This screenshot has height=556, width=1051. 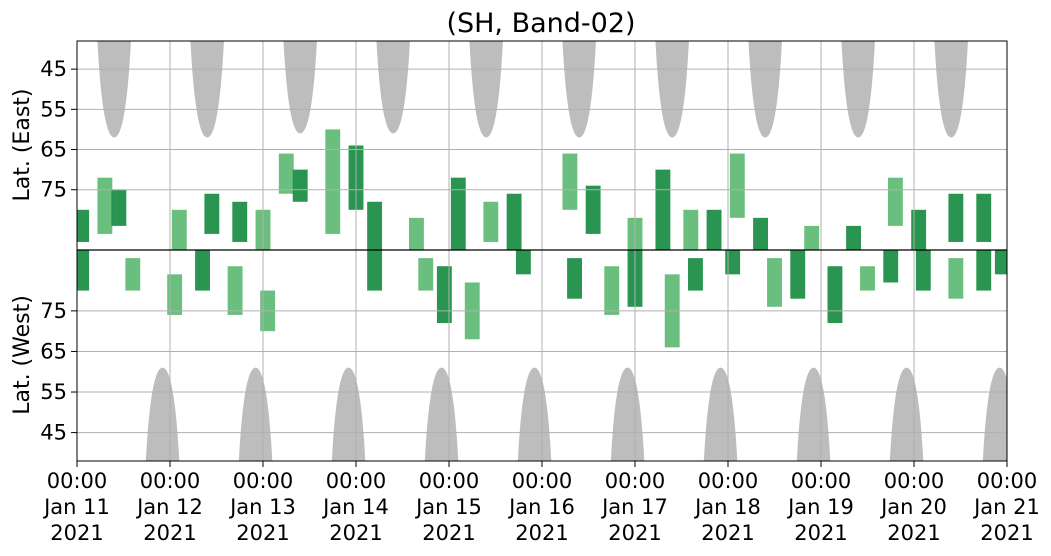 What do you see at coordinates (53, 351) in the screenshot?
I see `y-tick-label-west: 65` at bounding box center [53, 351].